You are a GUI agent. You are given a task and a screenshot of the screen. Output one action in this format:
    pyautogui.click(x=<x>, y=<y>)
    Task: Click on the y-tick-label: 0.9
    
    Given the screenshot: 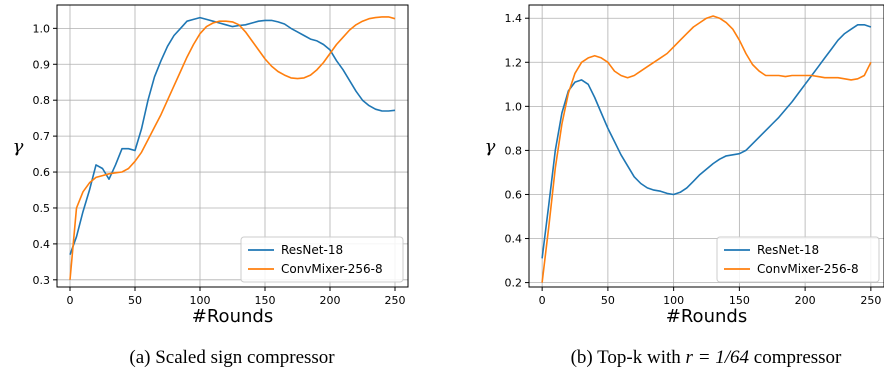 What is the action you would take?
    pyautogui.click(x=42, y=64)
    